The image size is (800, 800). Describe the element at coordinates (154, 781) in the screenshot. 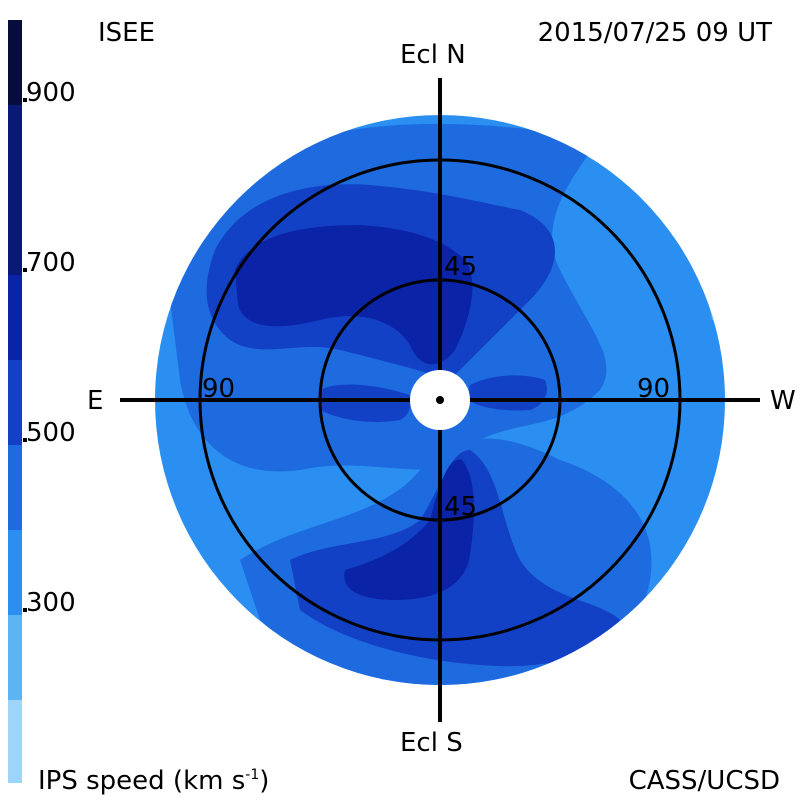

I see `quantity-label: IPS speed (km s-1)` at that location.